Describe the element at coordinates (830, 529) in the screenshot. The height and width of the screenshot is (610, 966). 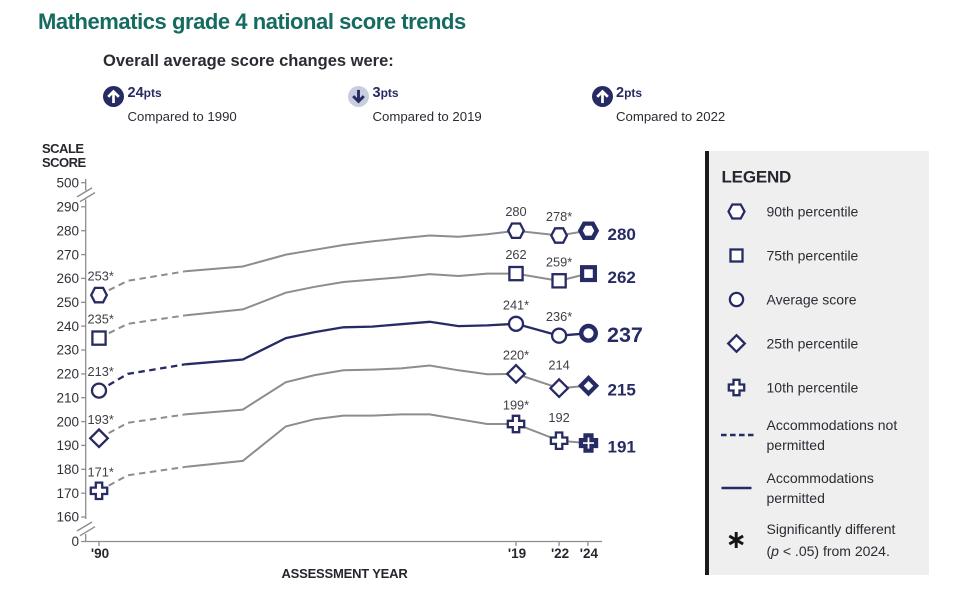
I see `svg-text: Significantly different` at that location.